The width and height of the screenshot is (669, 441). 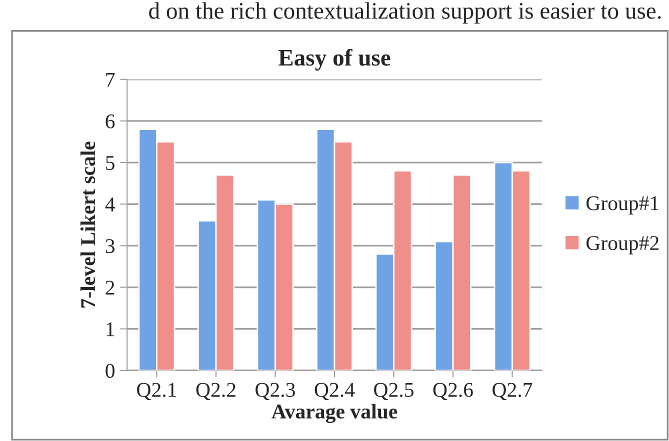 What do you see at coordinates (334, 59) in the screenshot?
I see `chart-title: Easy of use` at bounding box center [334, 59].